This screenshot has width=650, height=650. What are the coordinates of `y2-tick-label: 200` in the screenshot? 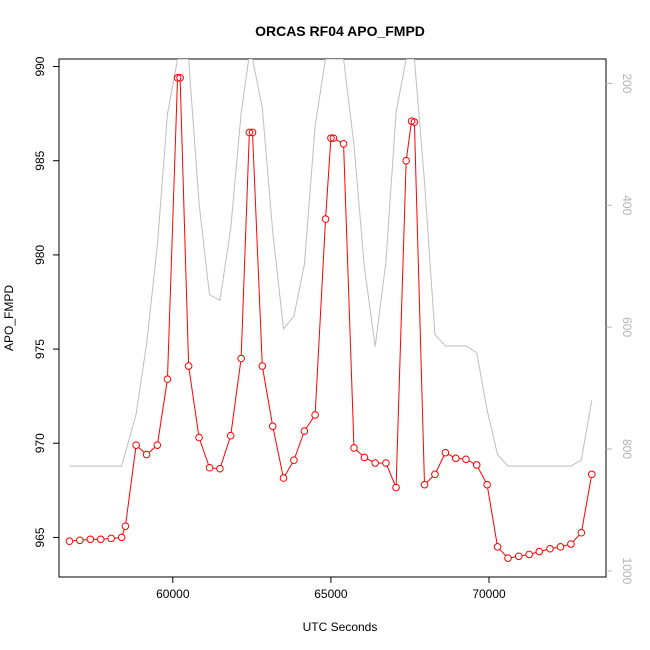 It's located at (627, 83).